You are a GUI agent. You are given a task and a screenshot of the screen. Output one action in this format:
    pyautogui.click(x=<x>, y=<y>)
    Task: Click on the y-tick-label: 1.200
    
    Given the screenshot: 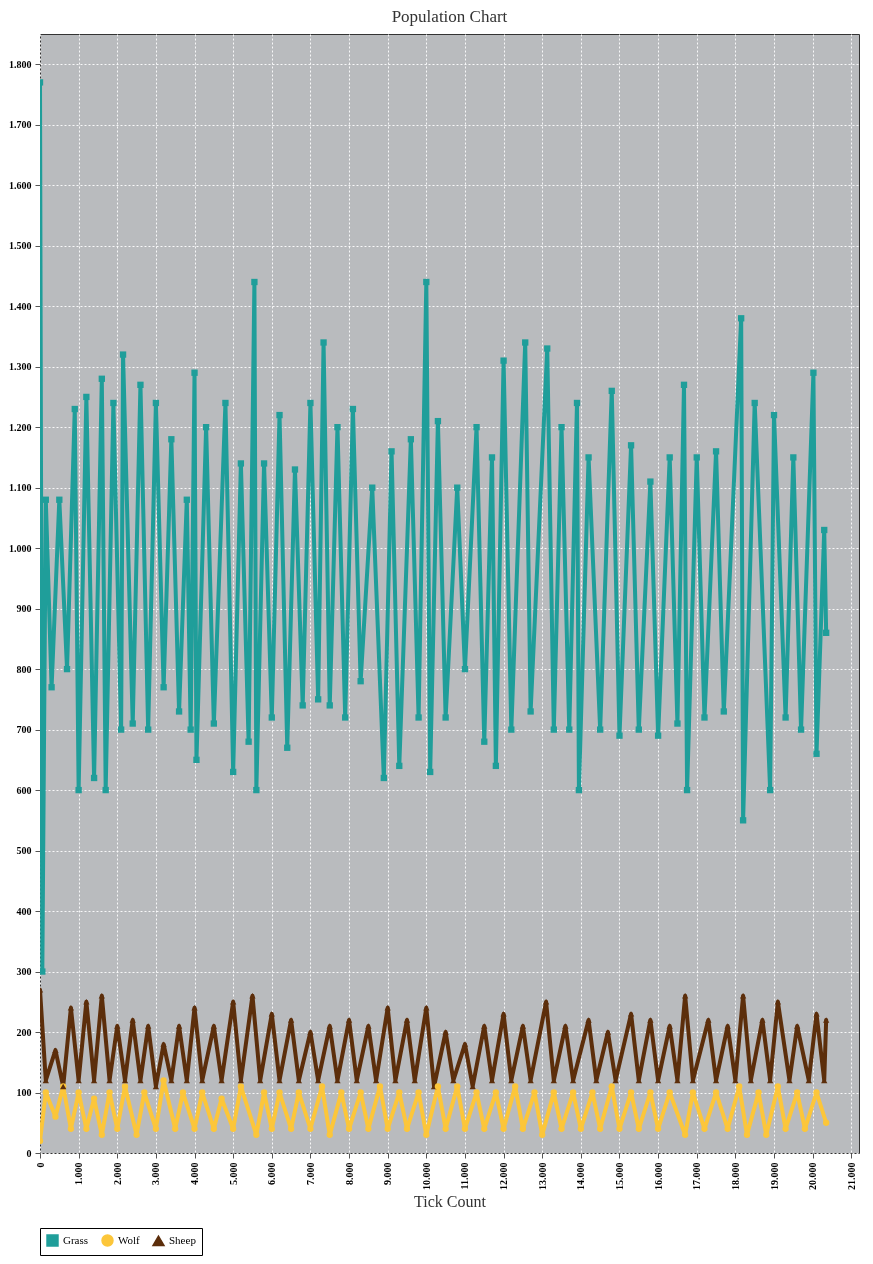 What is the action you would take?
    pyautogui.click(x=20, y=427)
    